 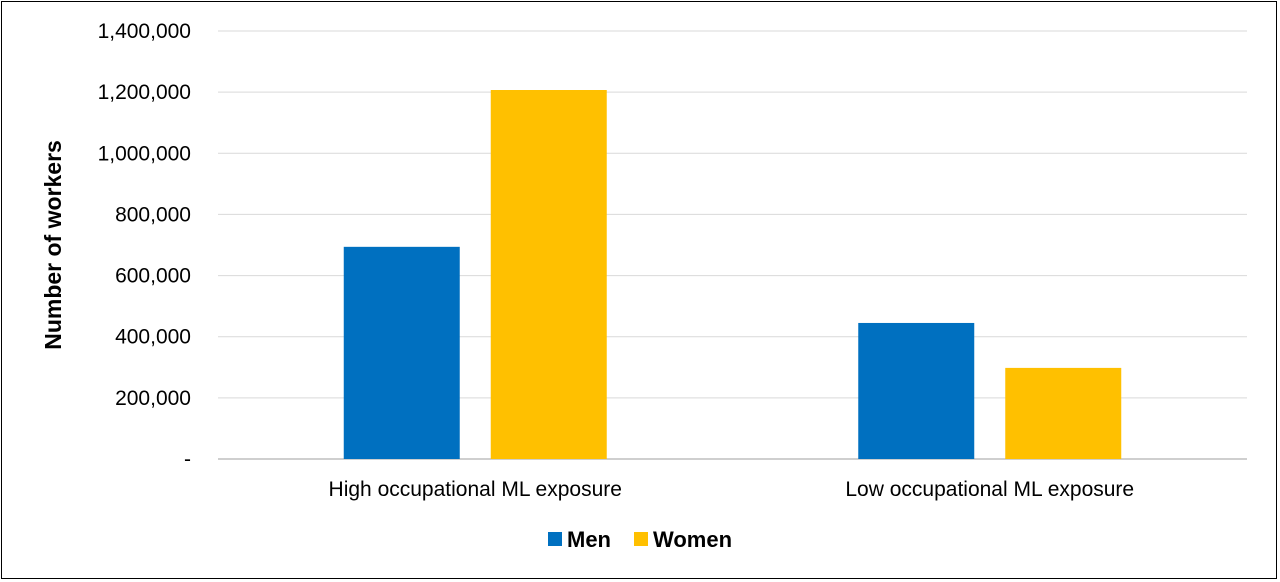 I want to click on y-tick-label: 1,400,000, so click(x=144, y=31).